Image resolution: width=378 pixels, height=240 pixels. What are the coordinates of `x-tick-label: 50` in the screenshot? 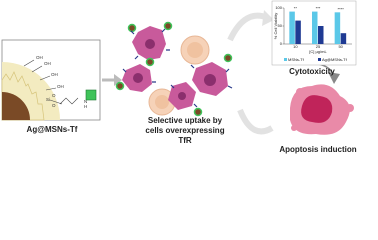 It's located at (340, 46).